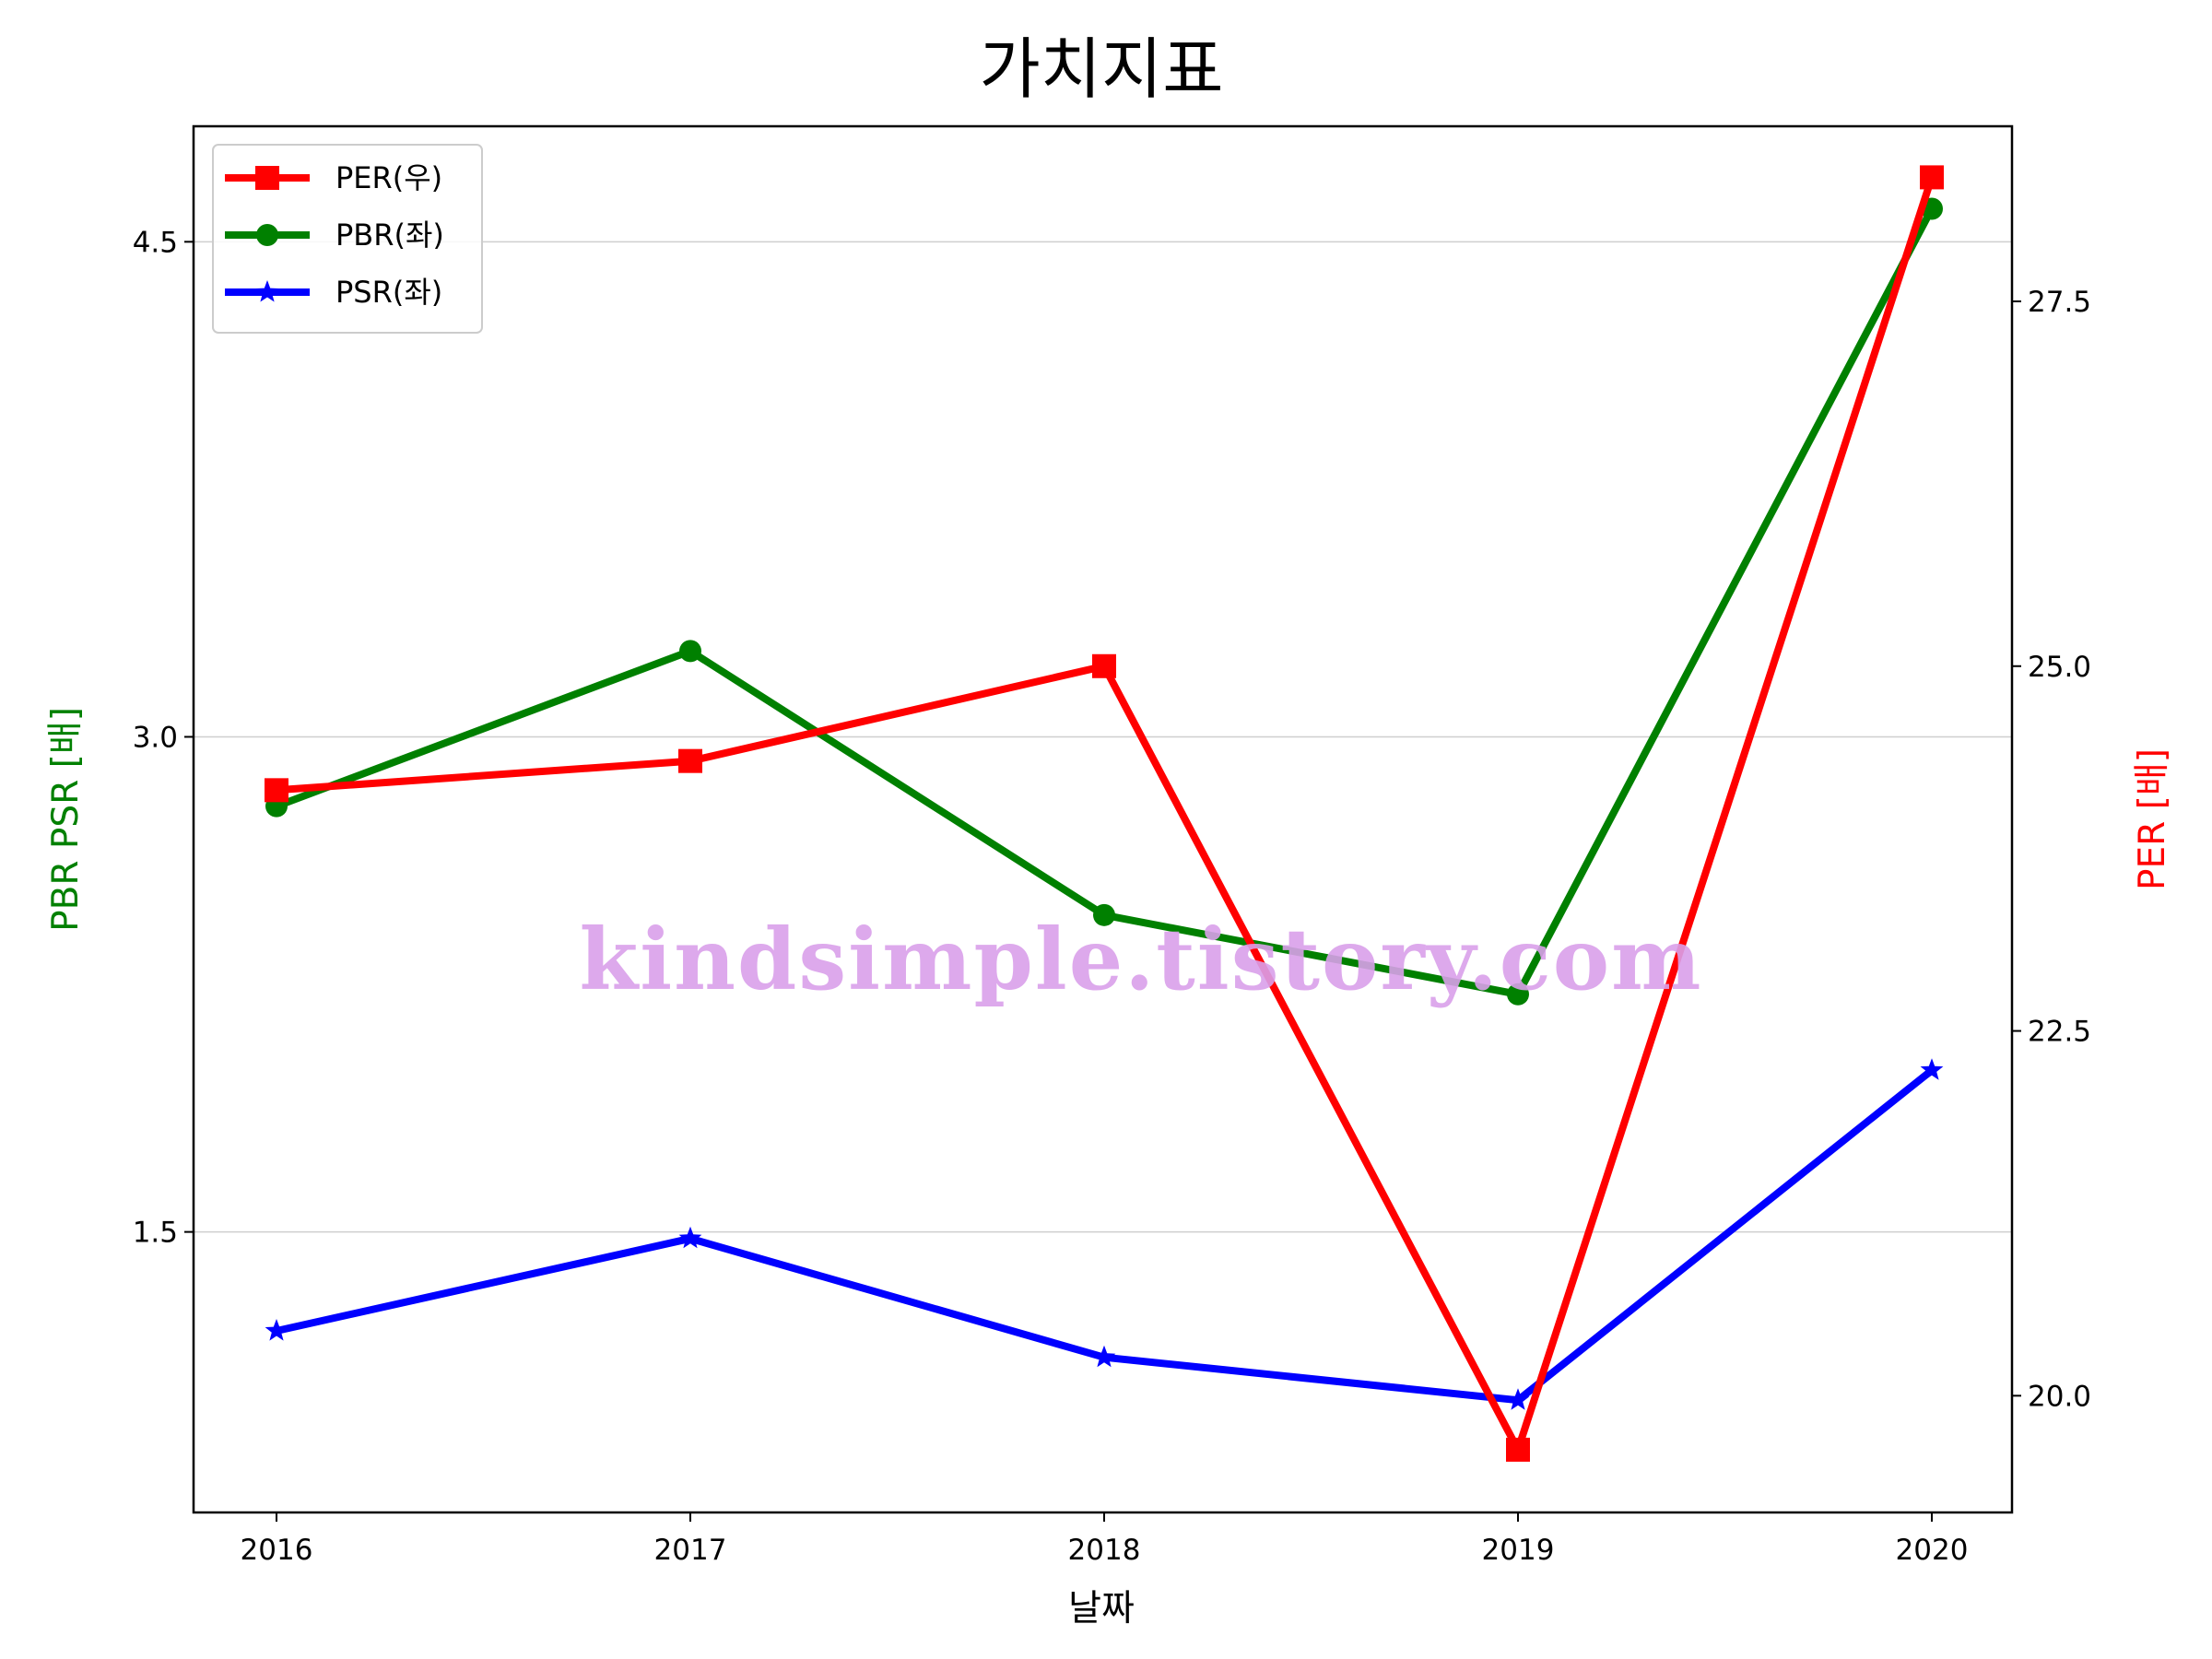 This screenshot has width=2212, height=1659. Describe the element at coordinates (1101, 1609) in the screenshot. I see `x-axis-label: 날짜` at that location.